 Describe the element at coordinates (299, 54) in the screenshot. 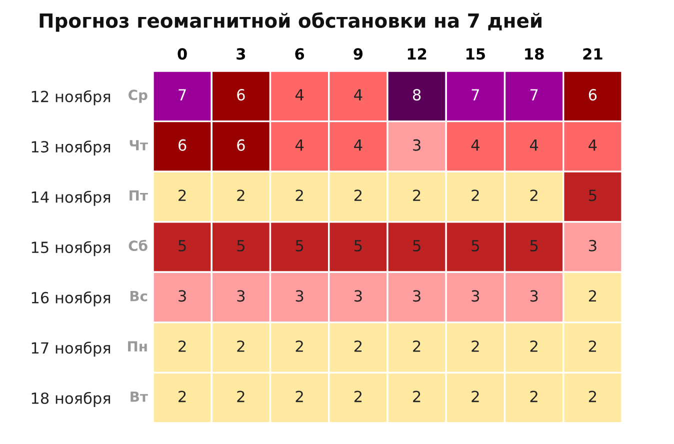

I see `x-tick-label: 6` at that location.